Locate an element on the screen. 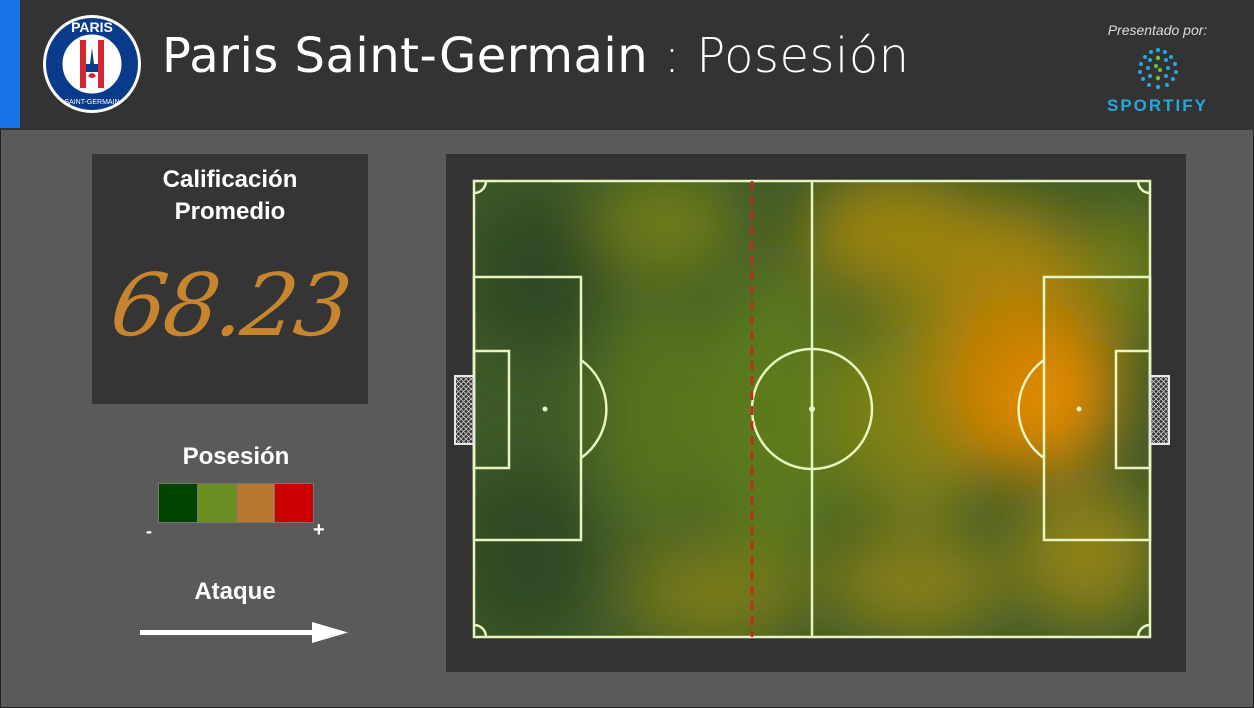 Image resolution: width=1254 pixels, height=708 pixels. centre-spot is located at coordinates (812, 409).